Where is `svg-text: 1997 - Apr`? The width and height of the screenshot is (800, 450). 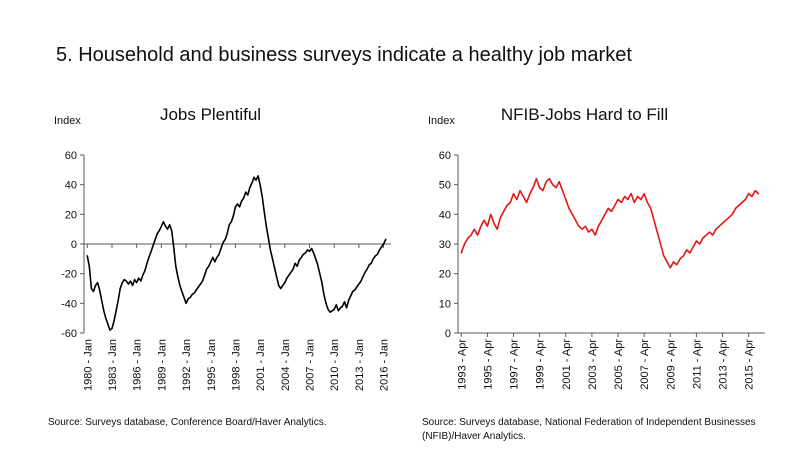 svg-text: 1997 - Apr is located at coordinates (515, 364).